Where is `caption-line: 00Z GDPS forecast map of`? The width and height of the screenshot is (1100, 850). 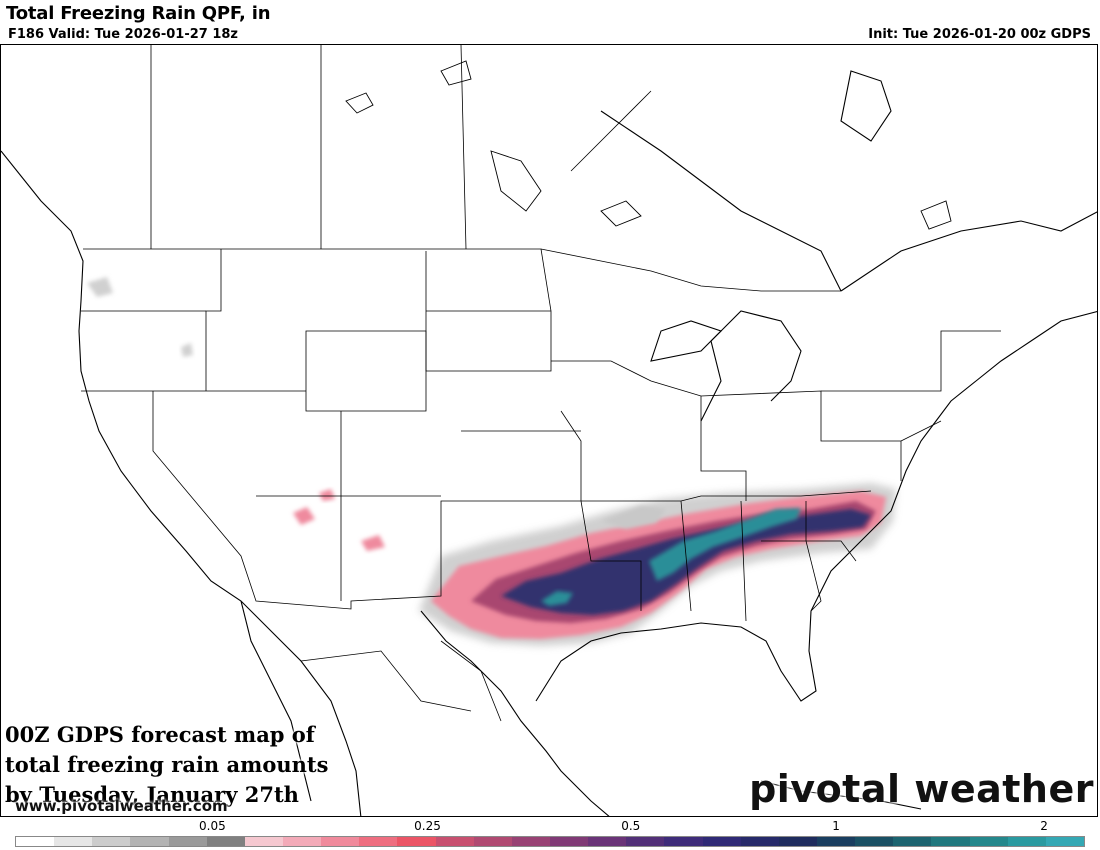
caption-line: 00Z GDPS forecast map of is located at coordinates (160, 734).